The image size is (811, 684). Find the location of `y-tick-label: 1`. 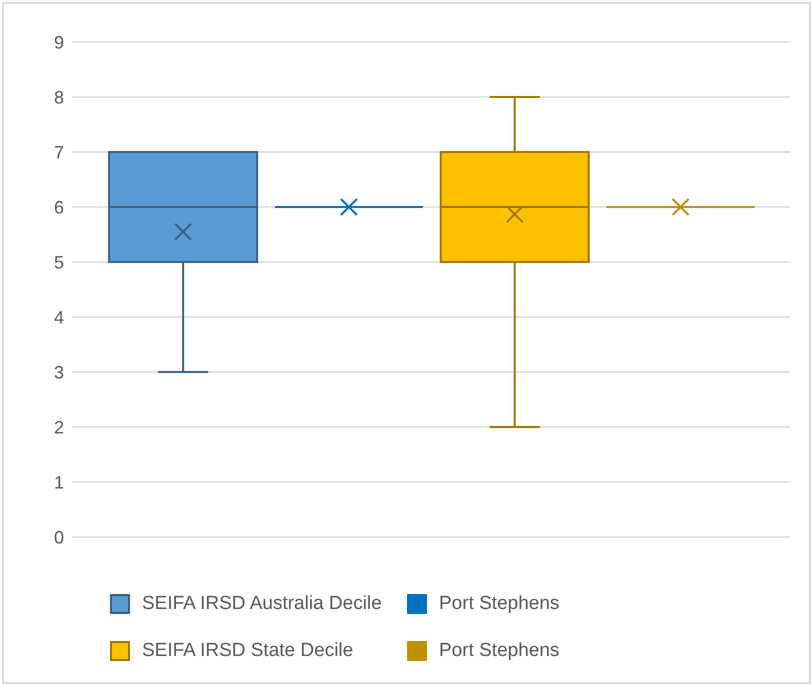

y-tick-label: 1 is located at coordinates (59, 482).